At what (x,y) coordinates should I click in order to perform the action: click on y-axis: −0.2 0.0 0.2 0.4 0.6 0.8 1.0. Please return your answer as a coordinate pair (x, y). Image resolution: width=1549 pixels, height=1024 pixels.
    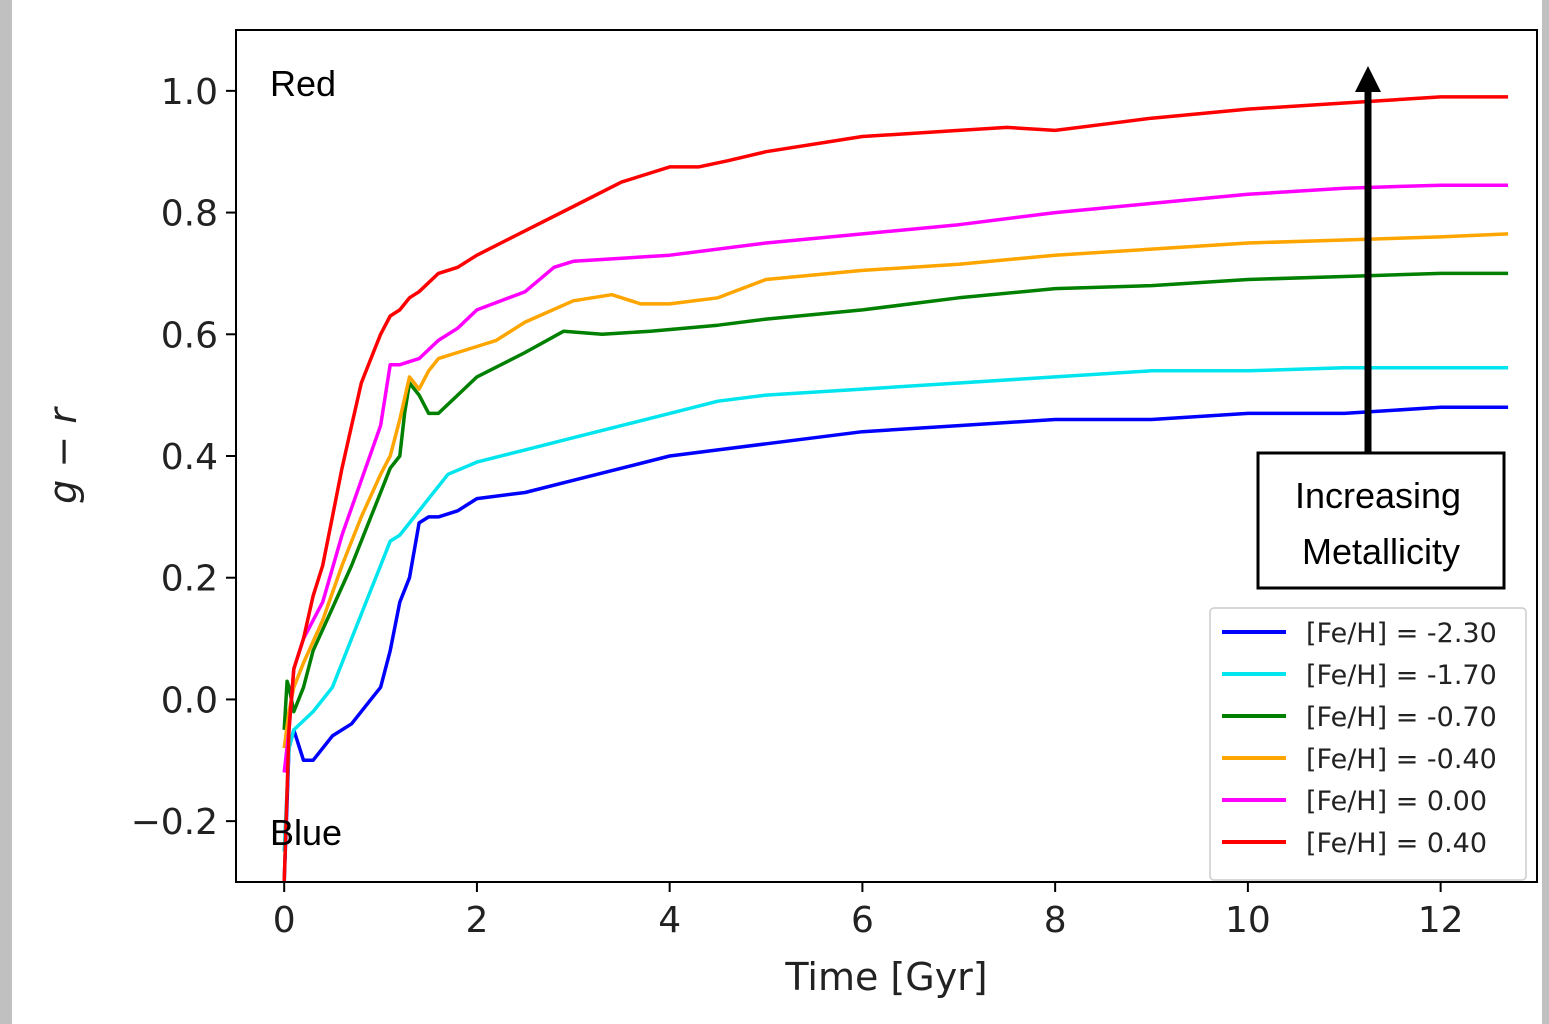
    Looking at the image, I should click on (183, 457).